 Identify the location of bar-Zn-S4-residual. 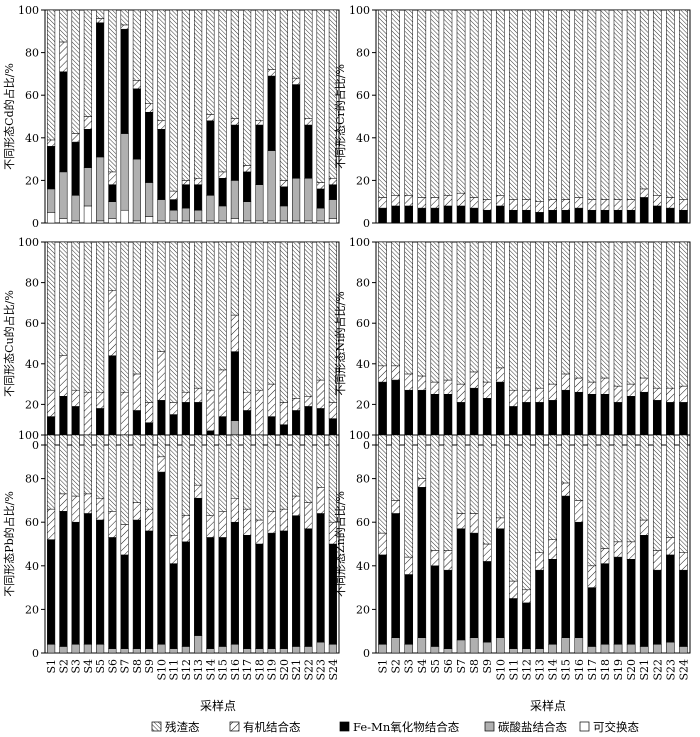
(422, 456).